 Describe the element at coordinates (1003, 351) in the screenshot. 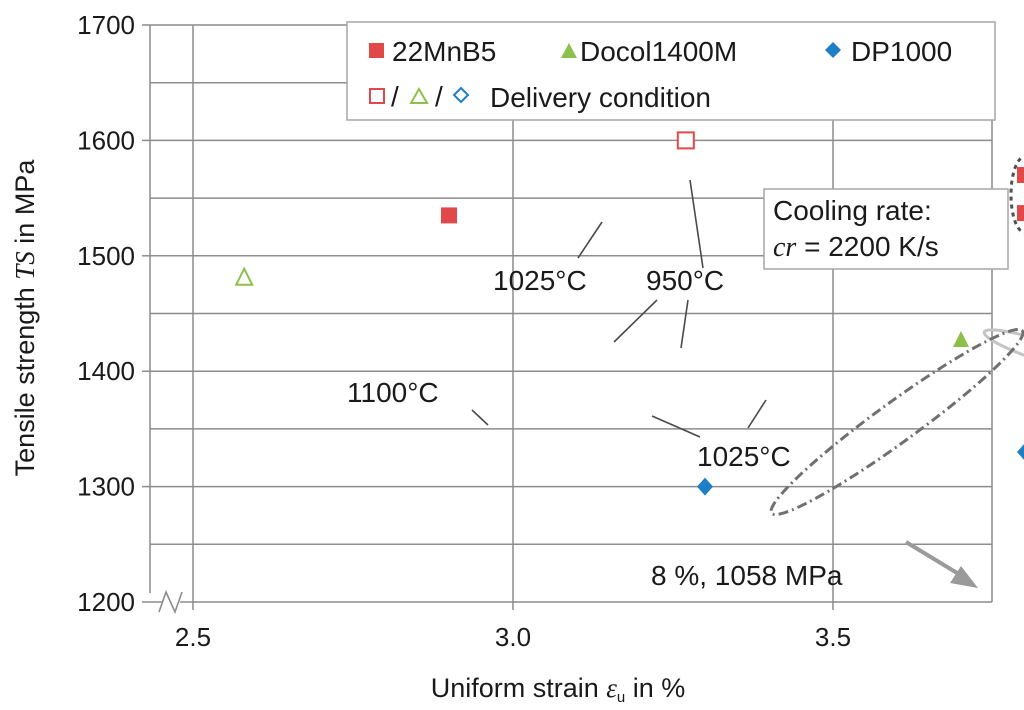

I see `ellipse-950-docol` at that location.